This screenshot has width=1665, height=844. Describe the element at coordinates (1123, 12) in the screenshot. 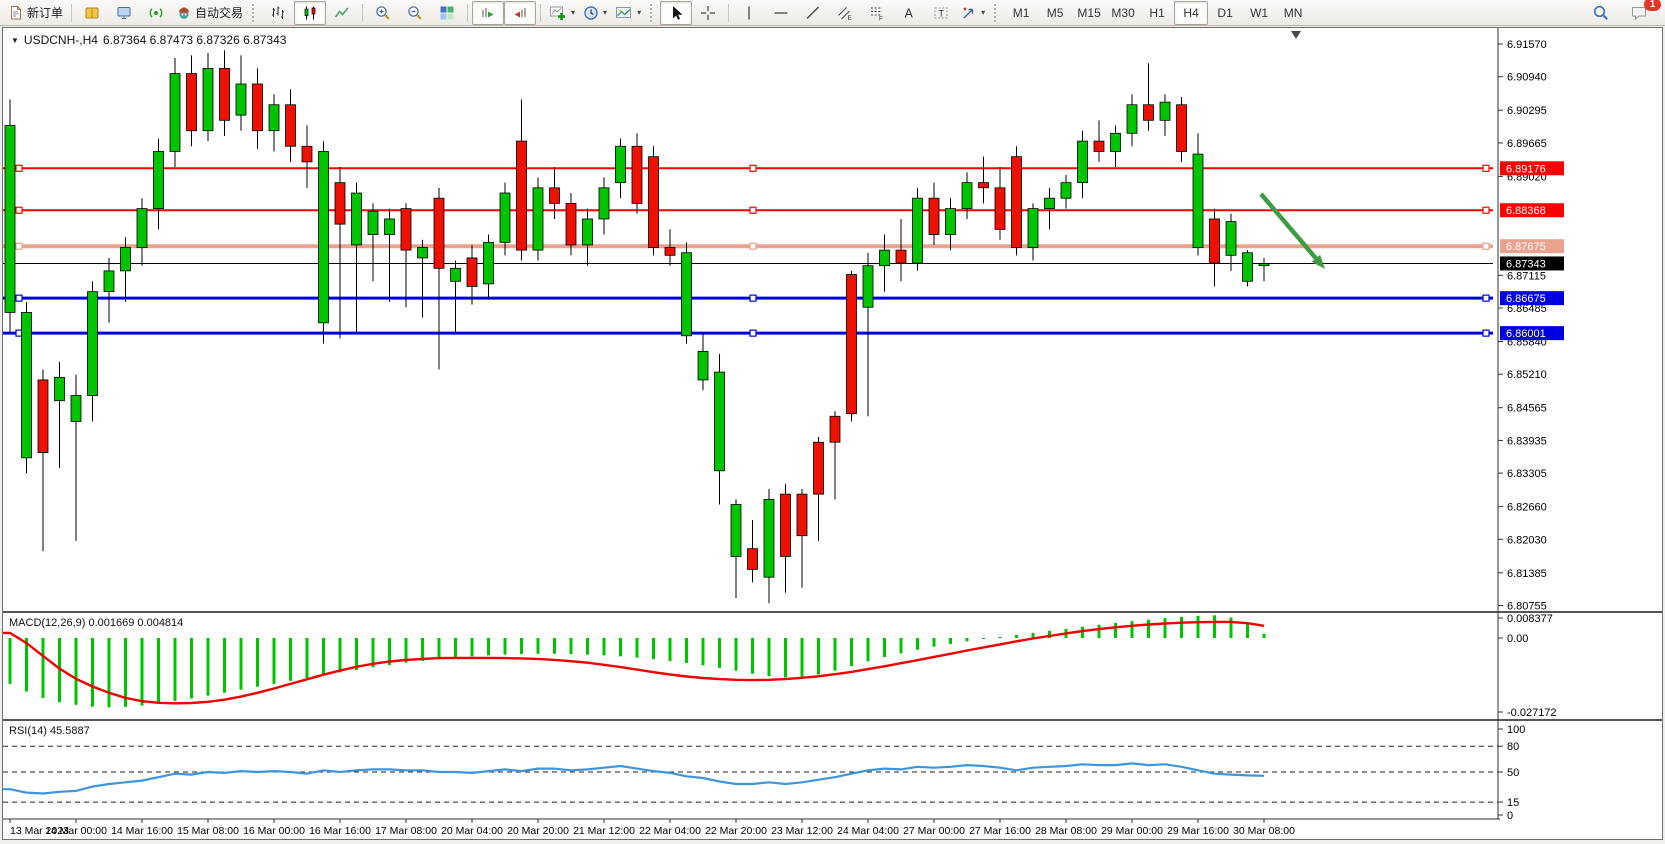

I see `timeframe-button-M30: M30` at that location.